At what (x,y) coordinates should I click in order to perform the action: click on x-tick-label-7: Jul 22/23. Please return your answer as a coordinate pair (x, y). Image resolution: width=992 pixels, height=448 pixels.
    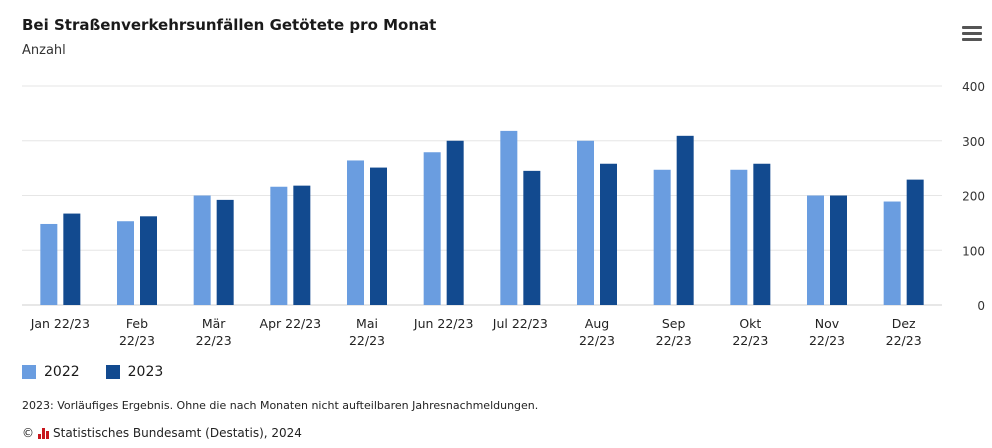
    Looking at the image, I should click on (520, 323).